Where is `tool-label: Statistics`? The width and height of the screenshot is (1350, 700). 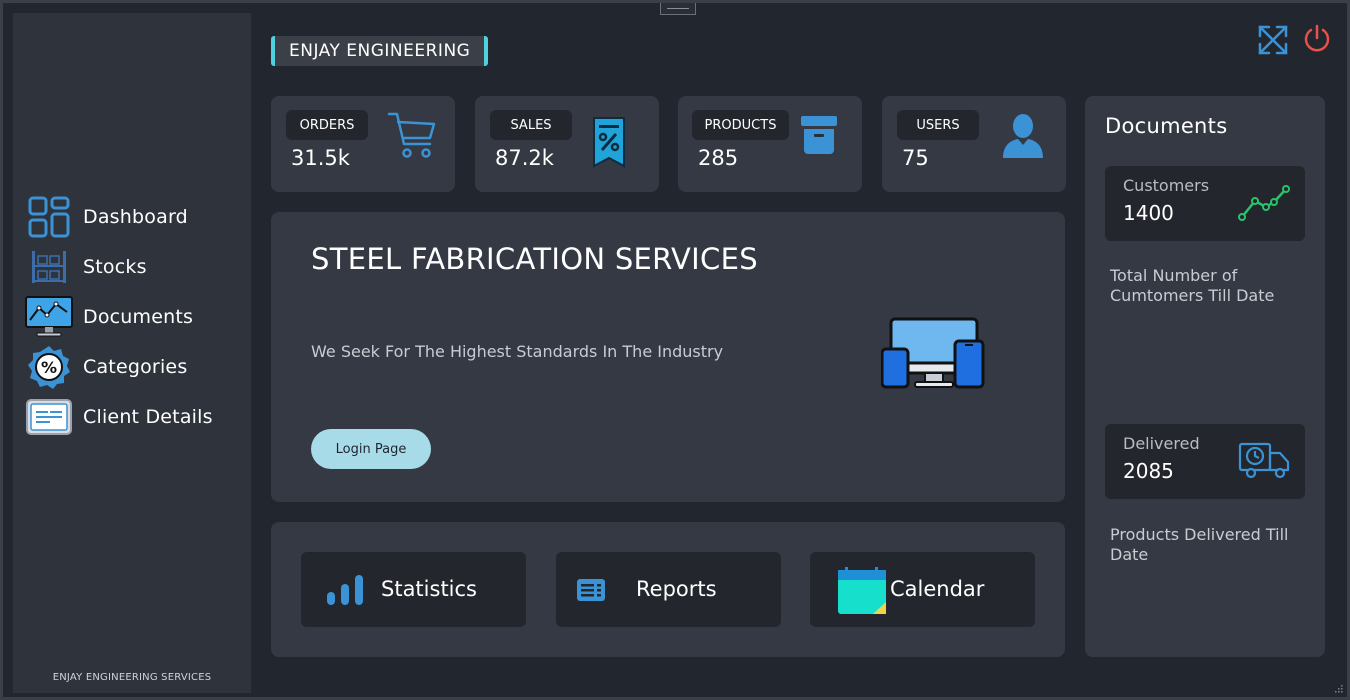
tool-label: Statistics is located at coordinates (429, 589).